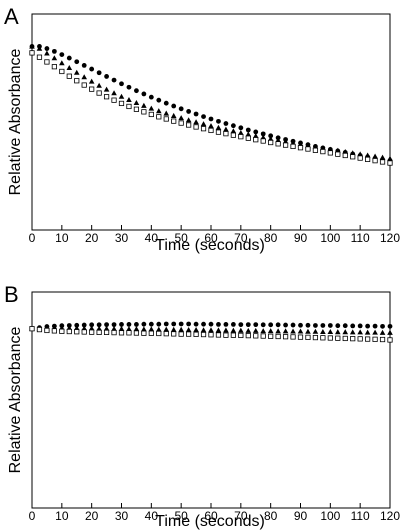 The width and height of the screenshot is (400, 532). I want to click on x-tick-label: 60, so click(211, 238).